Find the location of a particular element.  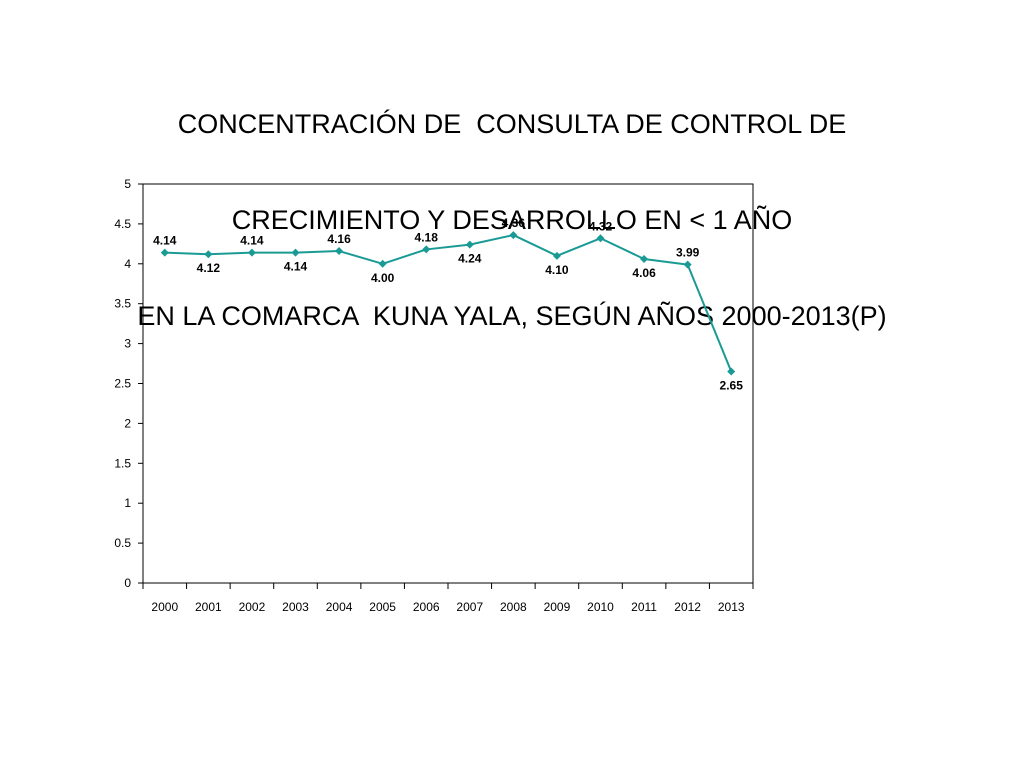

data-label: 4.24 is located at coordinates (470, 259).